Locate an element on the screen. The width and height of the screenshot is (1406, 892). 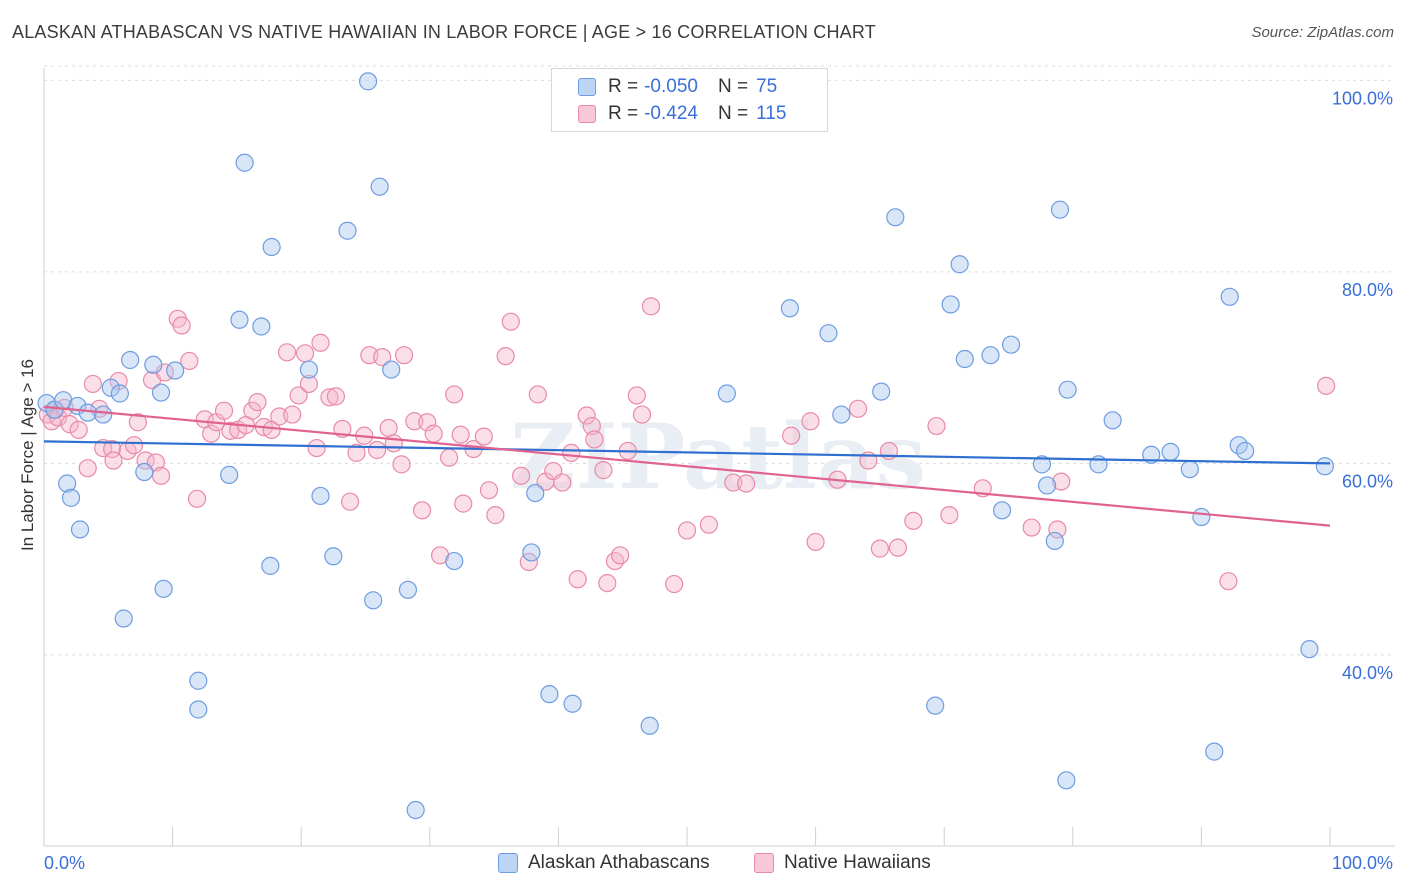
chart-source: Source: ZipAtlas.com is located at coordinates (1322, 32).